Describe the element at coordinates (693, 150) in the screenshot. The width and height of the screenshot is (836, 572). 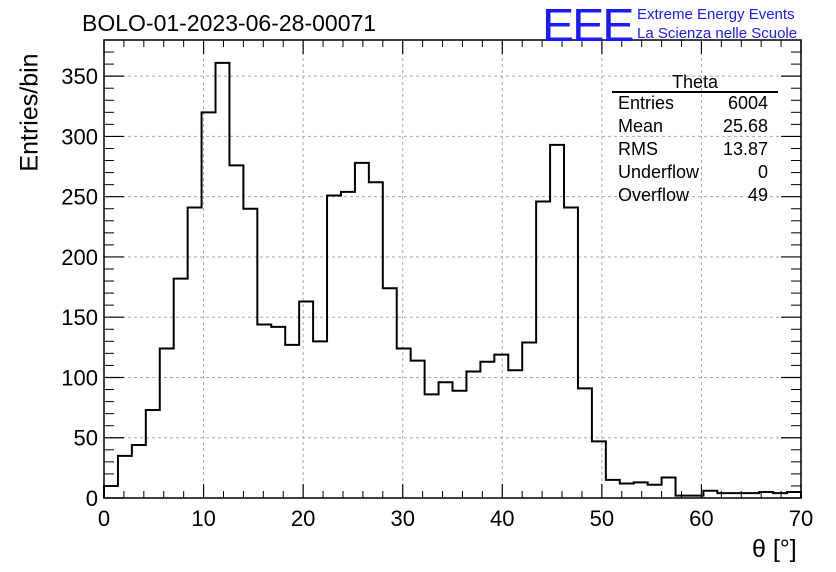
I see `stats-row-rms: RMS 13.87` at that location.